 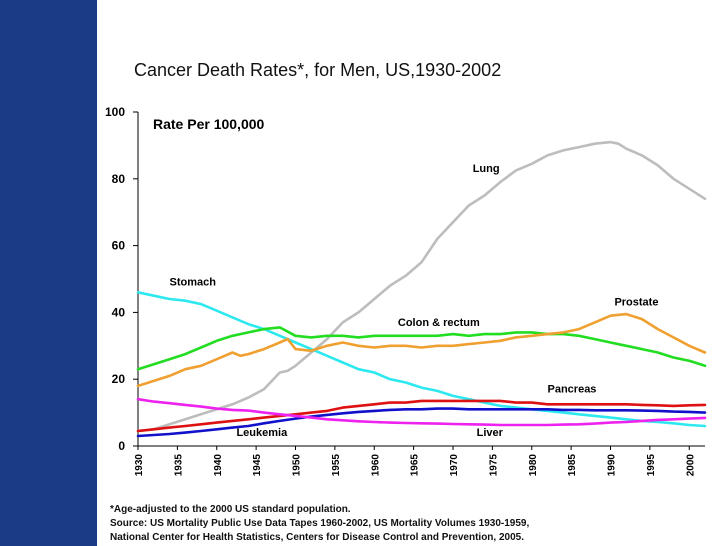 I want to click on series-label-pancreas: Pancreas, so click(x=572, y=390).